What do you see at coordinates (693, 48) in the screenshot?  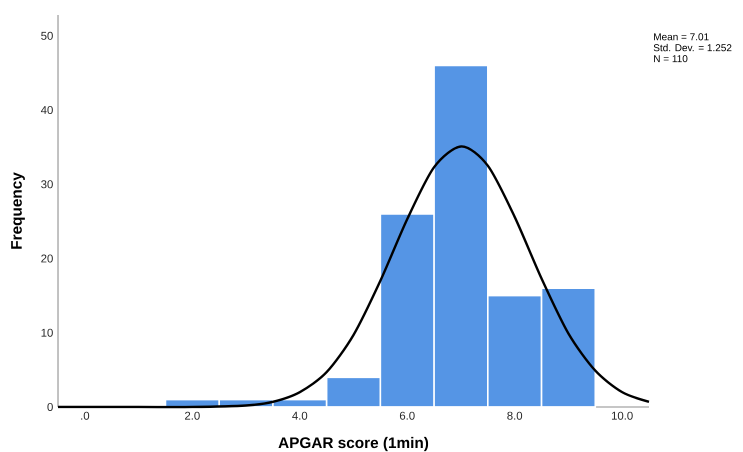 I see `text: Std. Dev. = 1.252` at bounding box center [693, 48].